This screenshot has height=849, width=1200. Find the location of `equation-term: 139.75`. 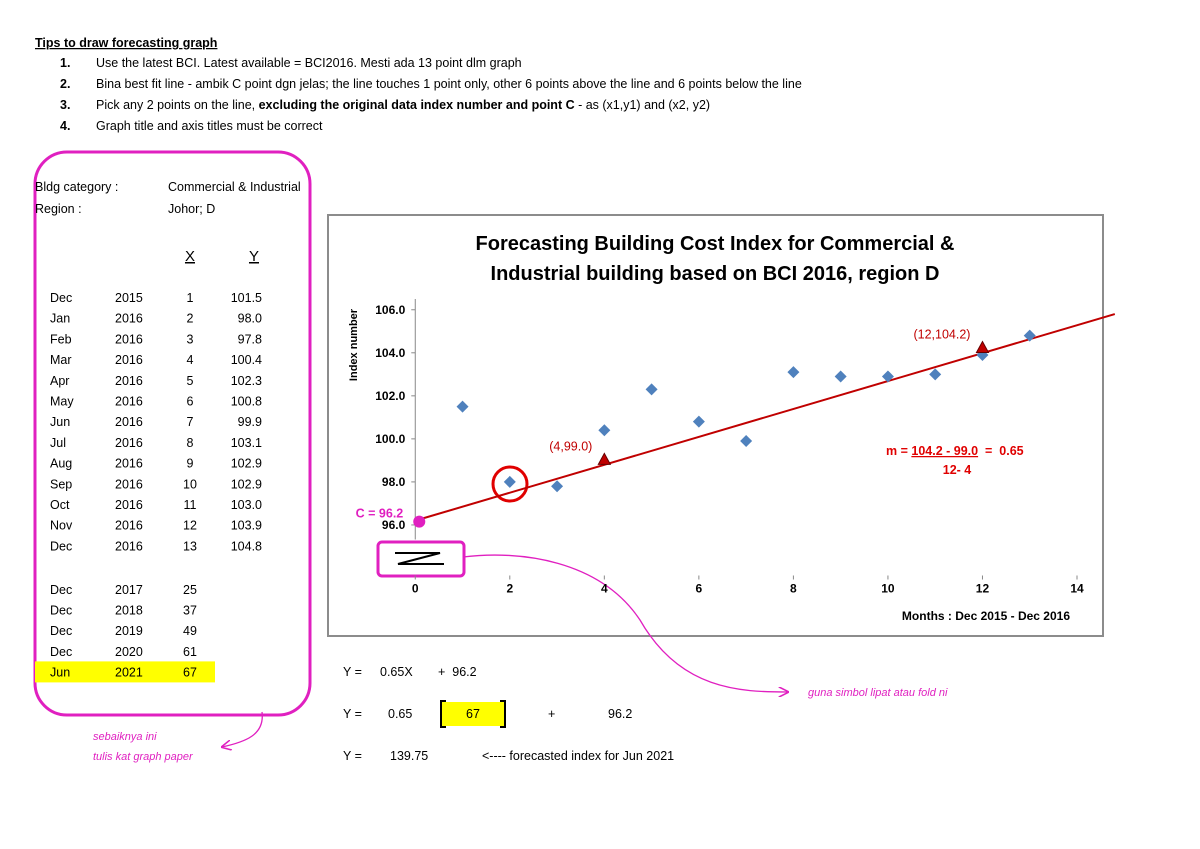

equation-term: 139.75 is located at coordinates (409, 756).